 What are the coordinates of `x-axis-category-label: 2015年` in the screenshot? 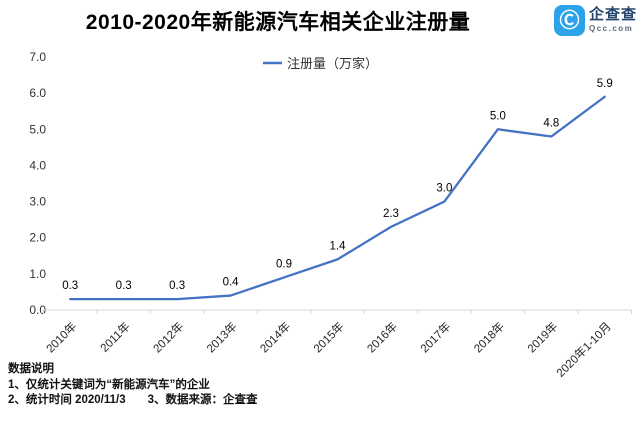 It's located at (328, 337).